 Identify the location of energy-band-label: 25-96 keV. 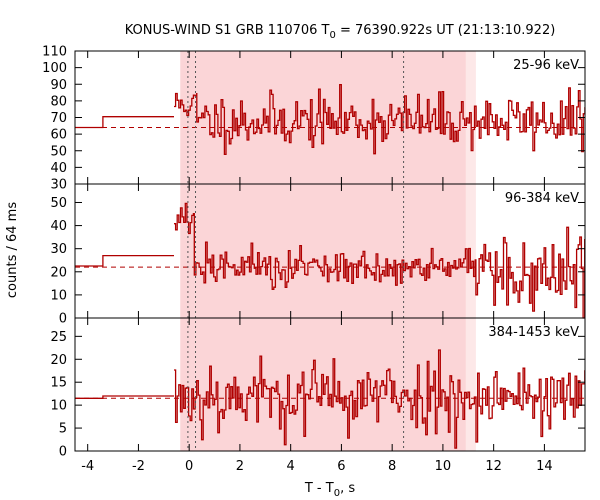
(546, 65).